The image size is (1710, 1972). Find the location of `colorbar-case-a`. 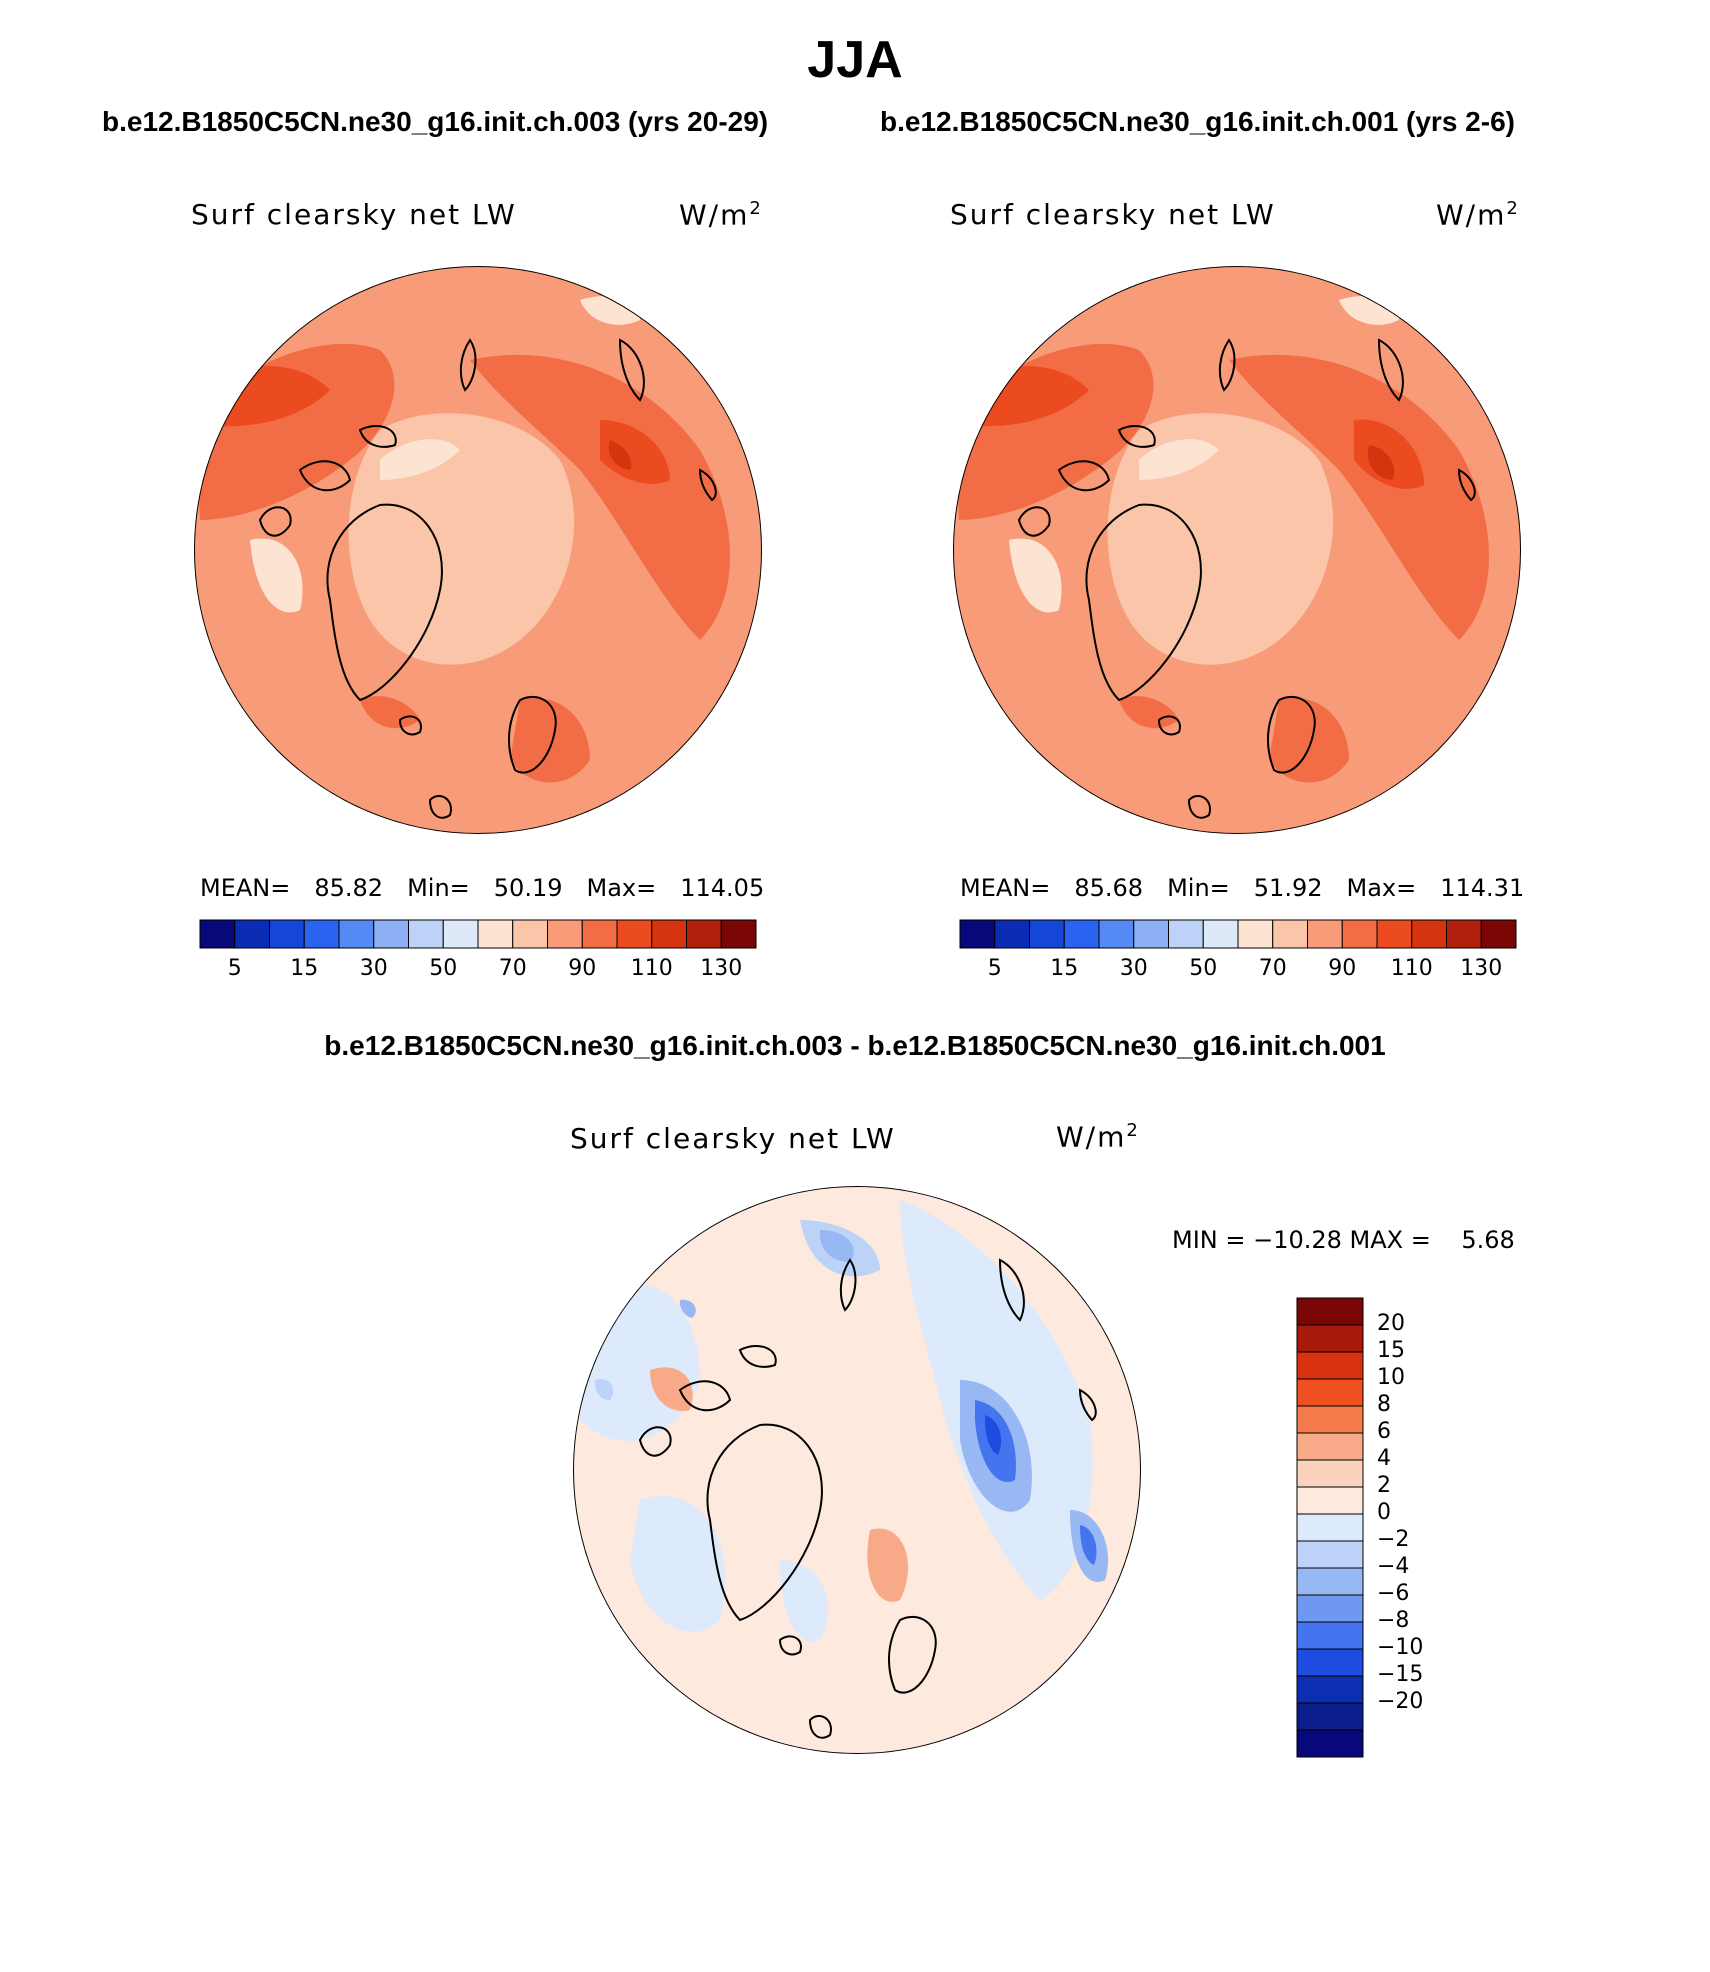

colorbar-case-a is located at coordinates (478, 934).